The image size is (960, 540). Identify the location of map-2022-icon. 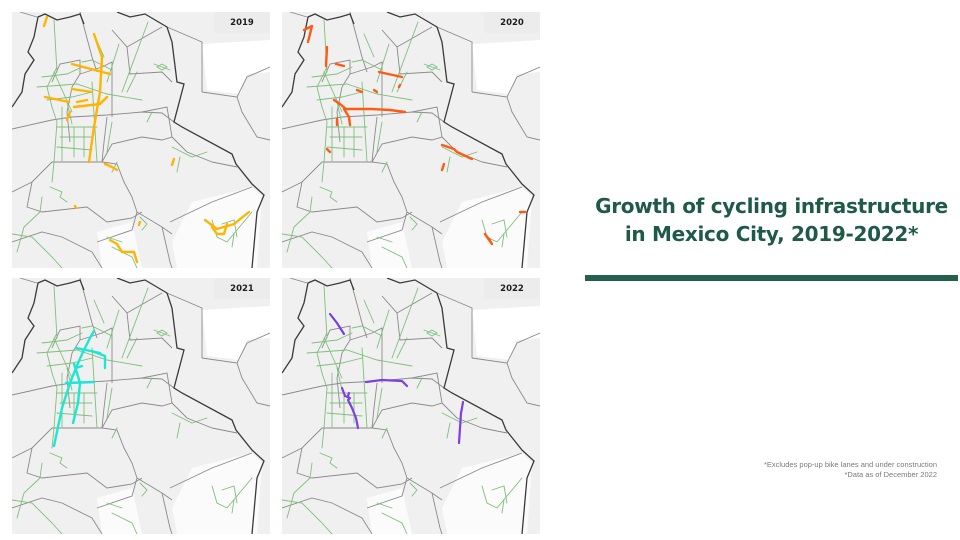
(411, 406).